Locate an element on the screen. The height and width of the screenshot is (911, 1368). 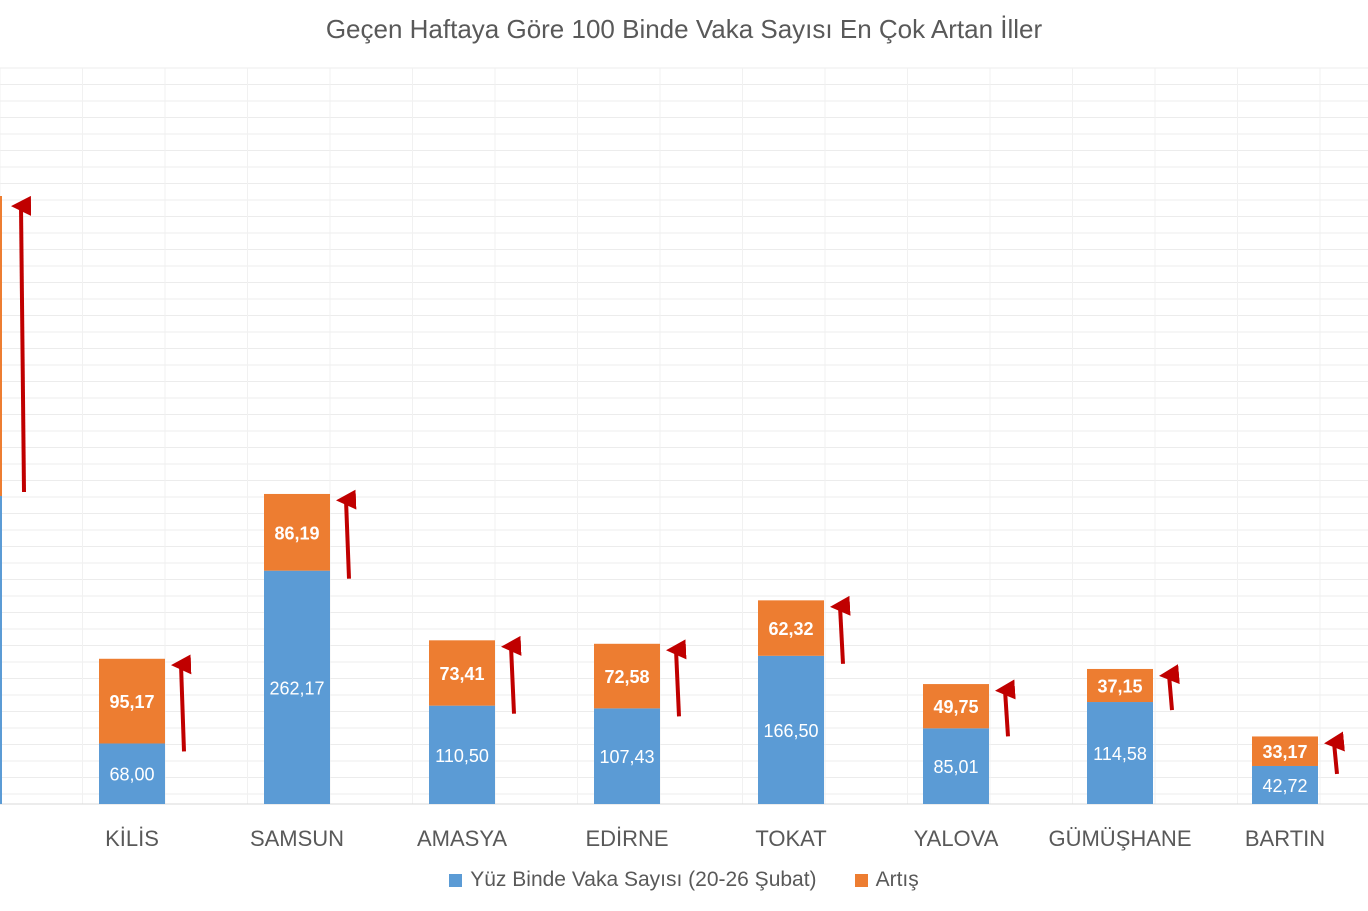
data-label-increase: 62,32 is located at coordinates (790, 629).